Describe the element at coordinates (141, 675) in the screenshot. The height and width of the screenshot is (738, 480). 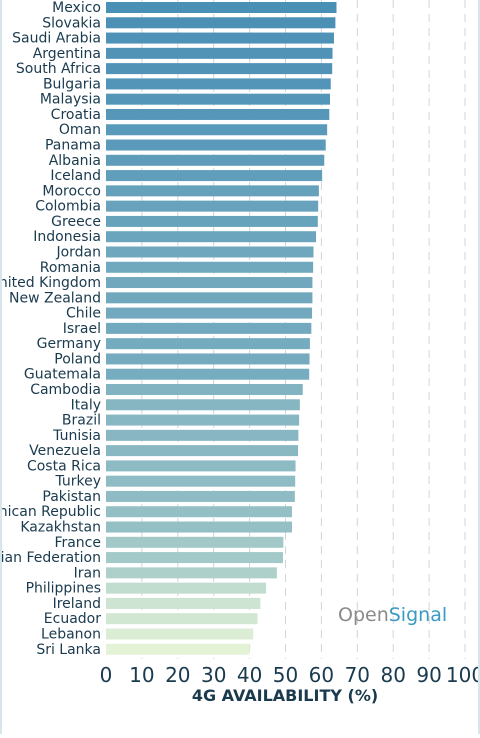
I see `x-tick-label: 10` at that location.